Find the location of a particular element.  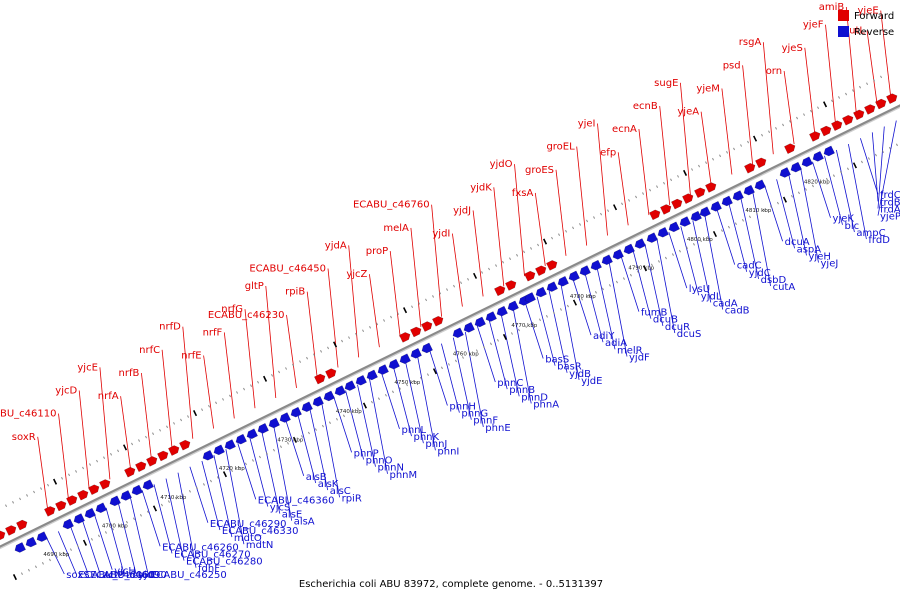

forward-gene-label: soxR is located at coordinates (24, 437).